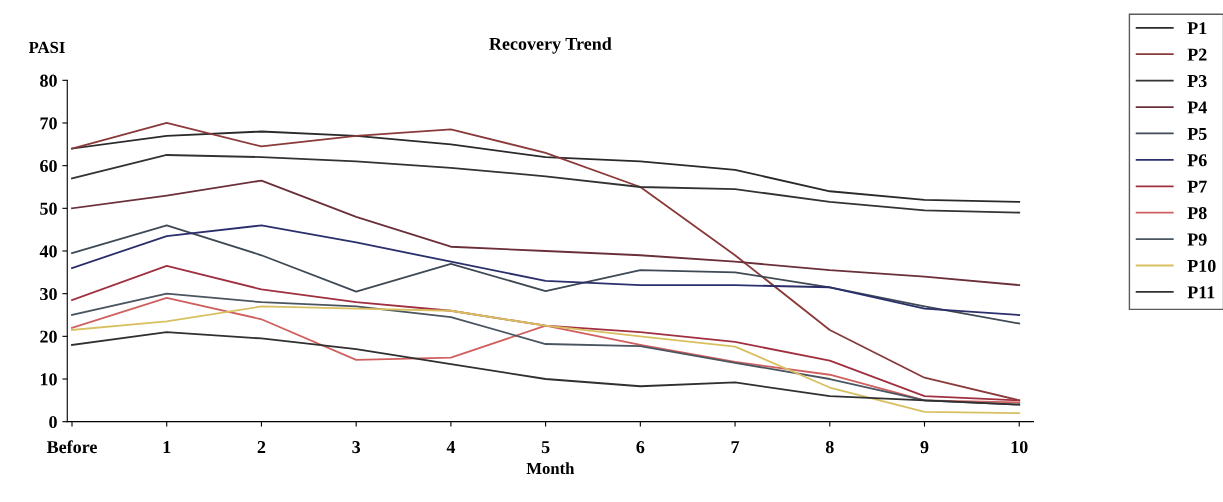 This screenshot has height=502, width=1223. Describe the element at coordinates (1019, 447) in the screenshot. I see `x-tick-label: 10` at that location.